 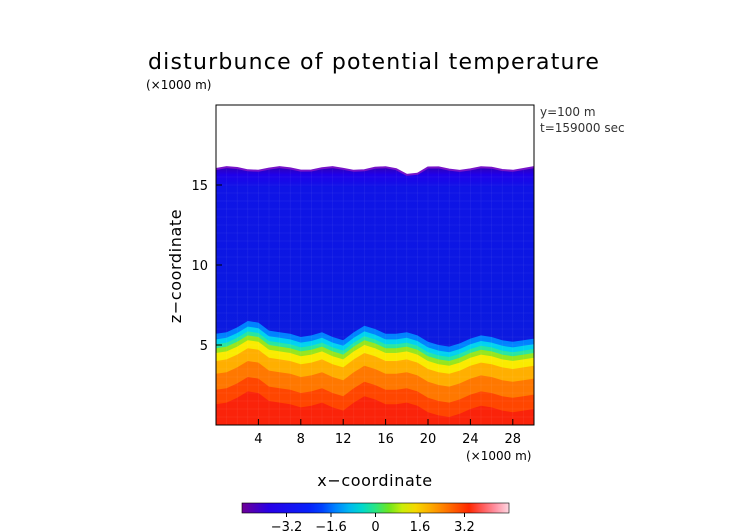 I want to click on info-y: y=100 m, so click(x=568, y=112).